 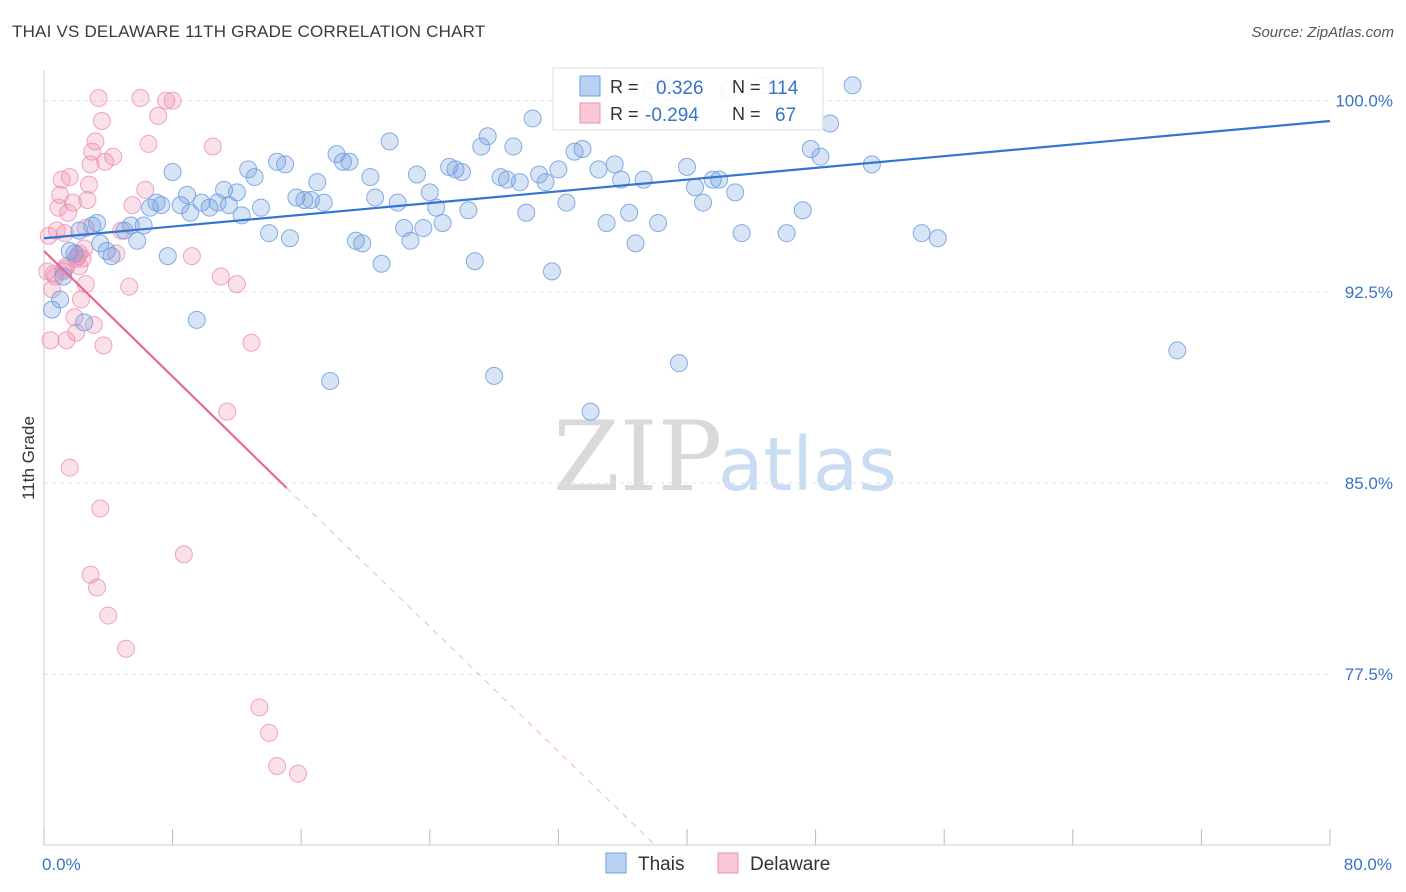 I want to click on delaware-swatch, so click(x=728, y=863).